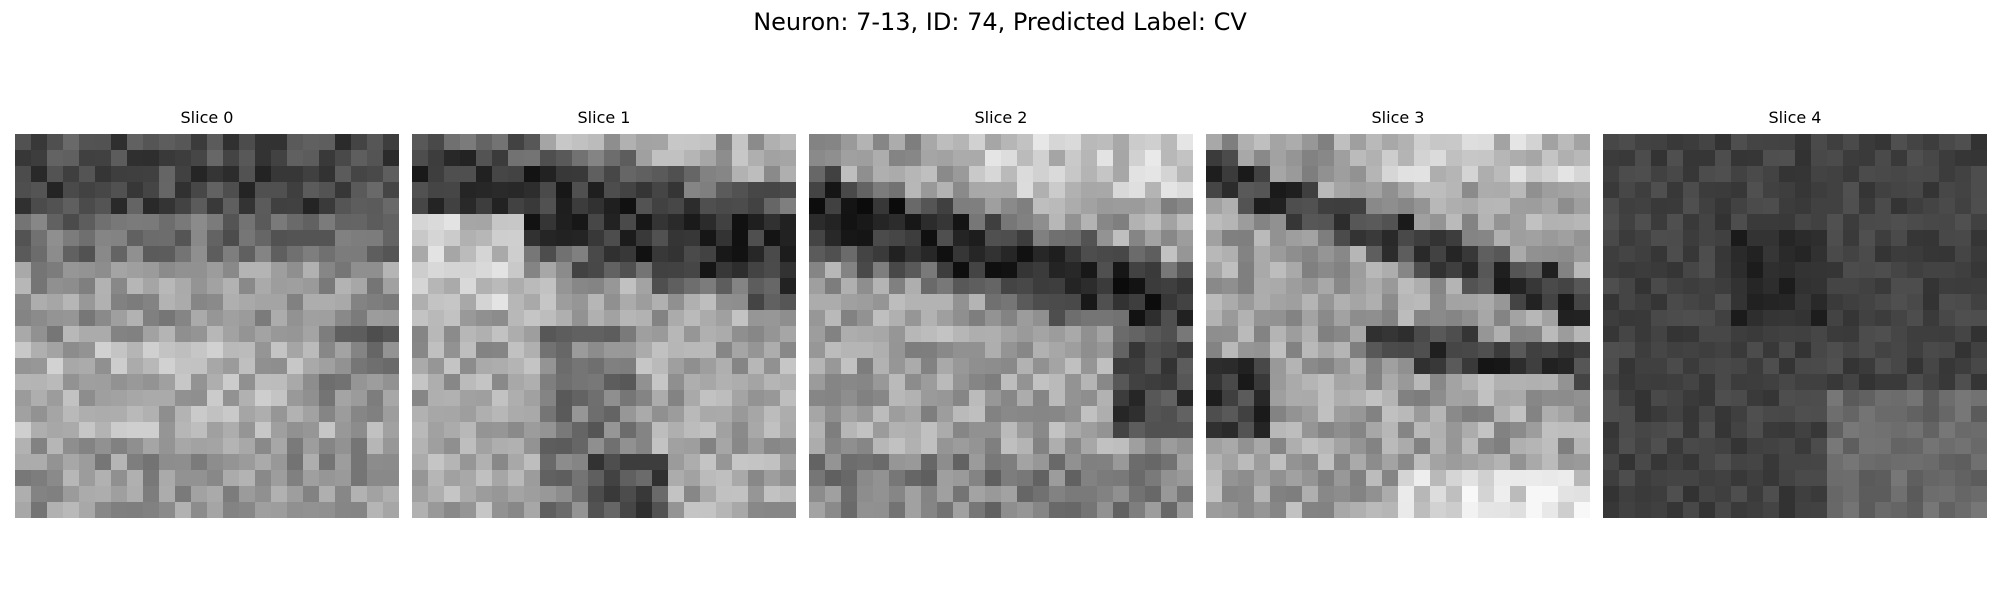 The height and width of the screenshot is (600, 2000). Describe the element at coordinates (1001, 117) in the screenshot. I see `slice-title: Slice 2` at that location.